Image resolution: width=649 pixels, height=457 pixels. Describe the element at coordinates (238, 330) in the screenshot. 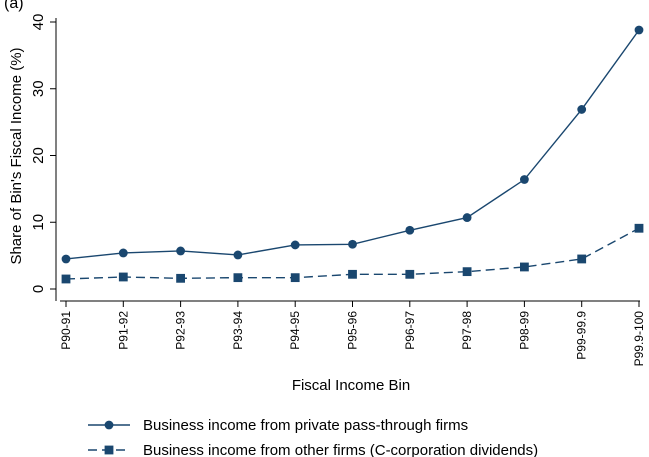

I see `x-tick-label: P93-94` at that location.